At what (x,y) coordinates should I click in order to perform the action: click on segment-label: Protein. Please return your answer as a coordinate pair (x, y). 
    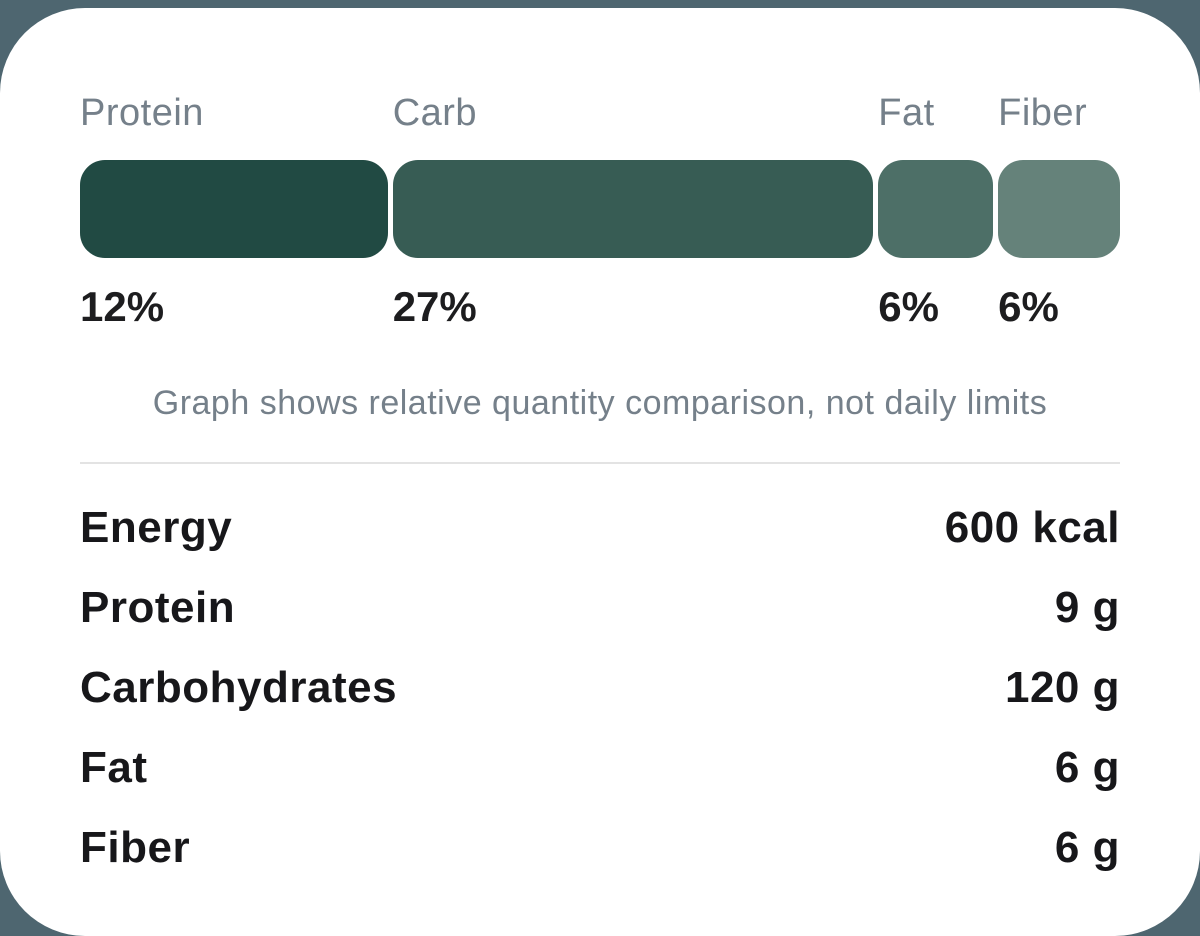
    Looking at the image, I should click on (142, 113).